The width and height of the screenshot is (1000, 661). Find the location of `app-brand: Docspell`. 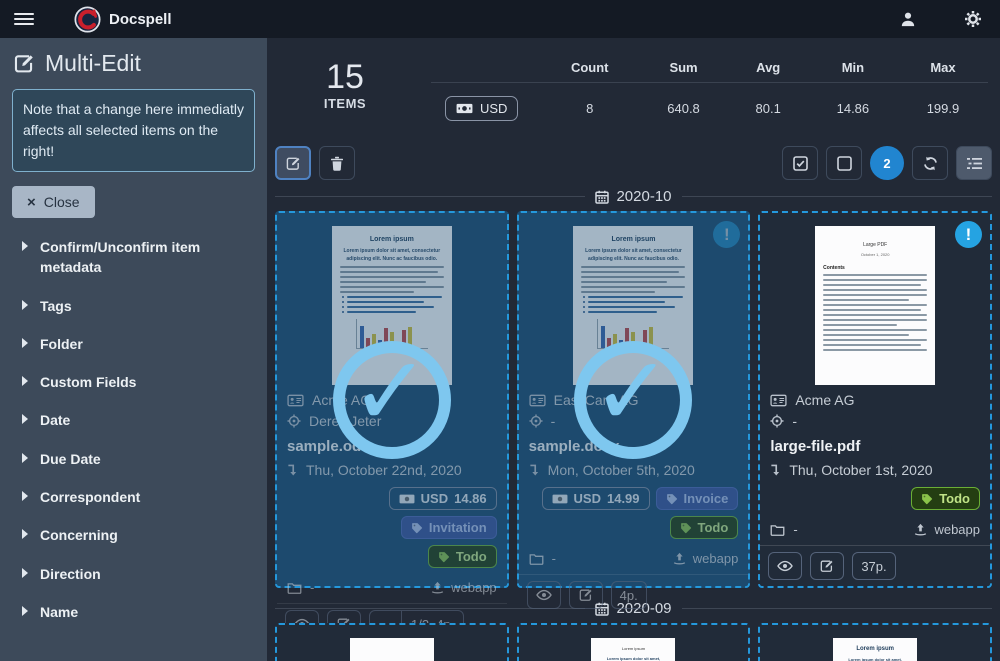

app-brand: Docspell is located at coordinates (123, 19).